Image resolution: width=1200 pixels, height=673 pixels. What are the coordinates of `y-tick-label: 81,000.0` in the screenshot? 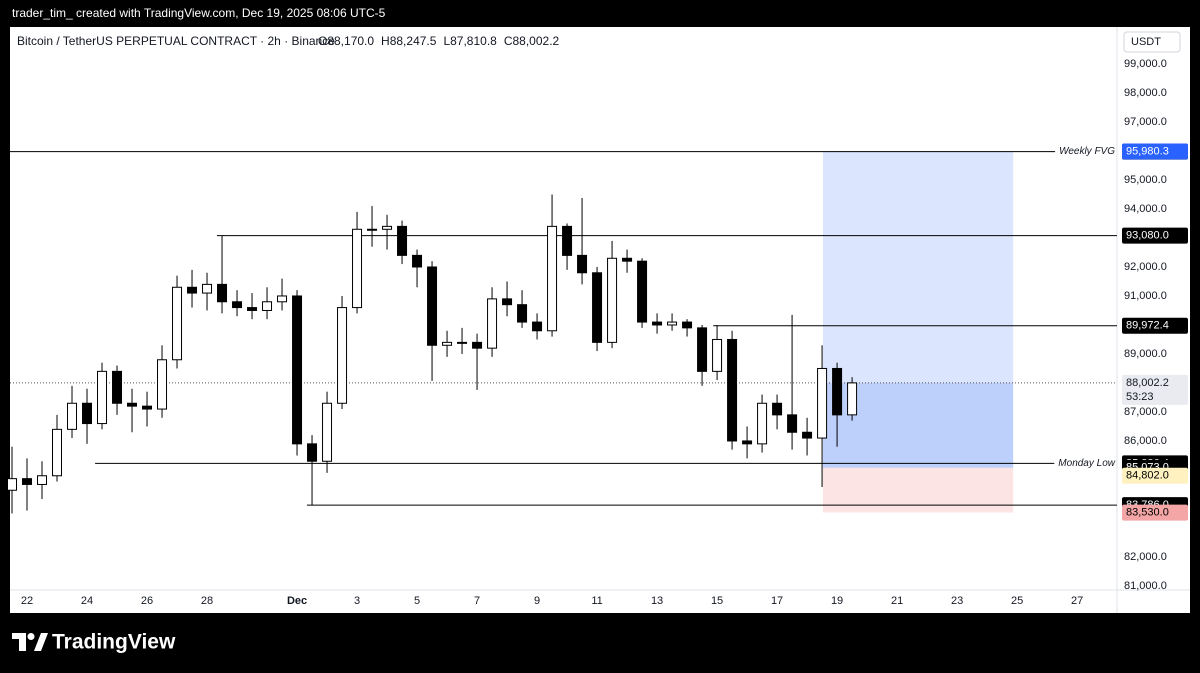 It's located at (1145, 586).